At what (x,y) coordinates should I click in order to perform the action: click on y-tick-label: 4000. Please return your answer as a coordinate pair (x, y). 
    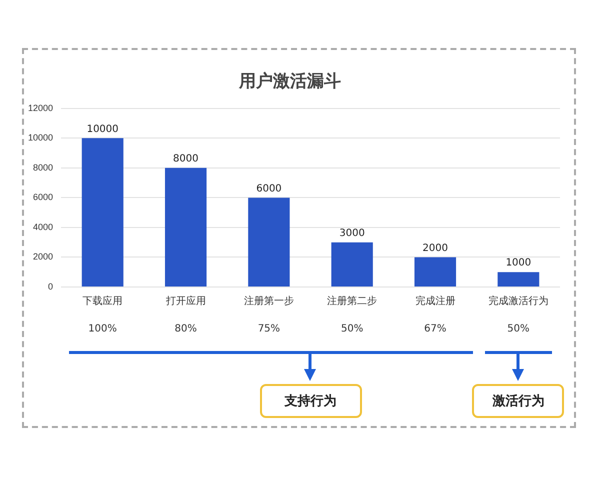
    Looking at the image, I should click on (43, 227).